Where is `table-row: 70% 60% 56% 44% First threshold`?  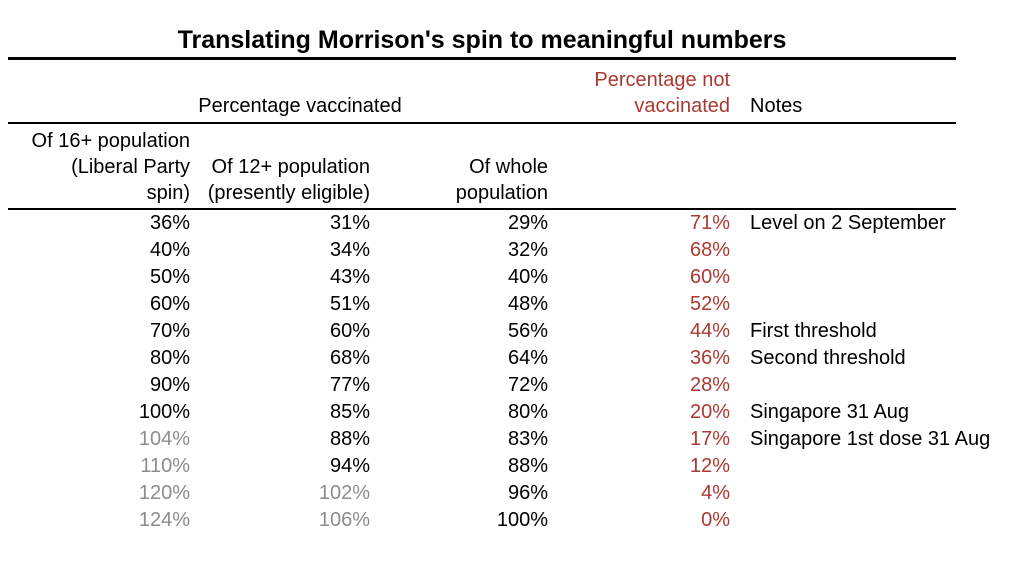 table-row: 70% 60% 56% 44% First threshold is located at coordinates (482, 331).